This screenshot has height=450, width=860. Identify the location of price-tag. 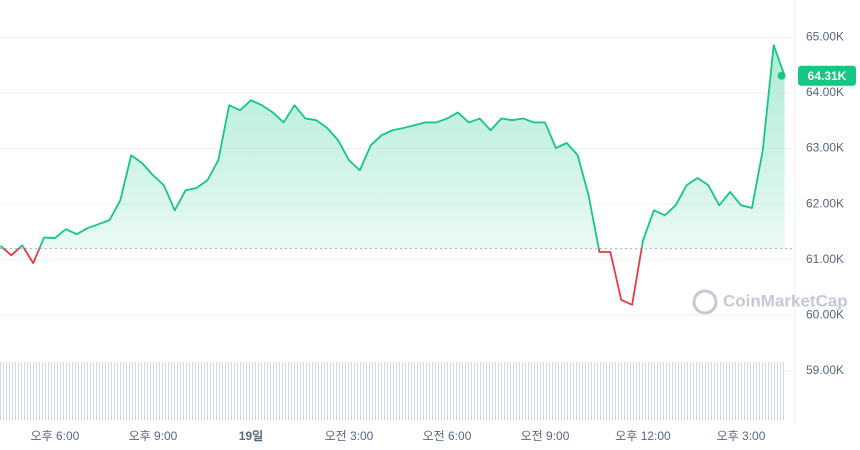
(827, 75).